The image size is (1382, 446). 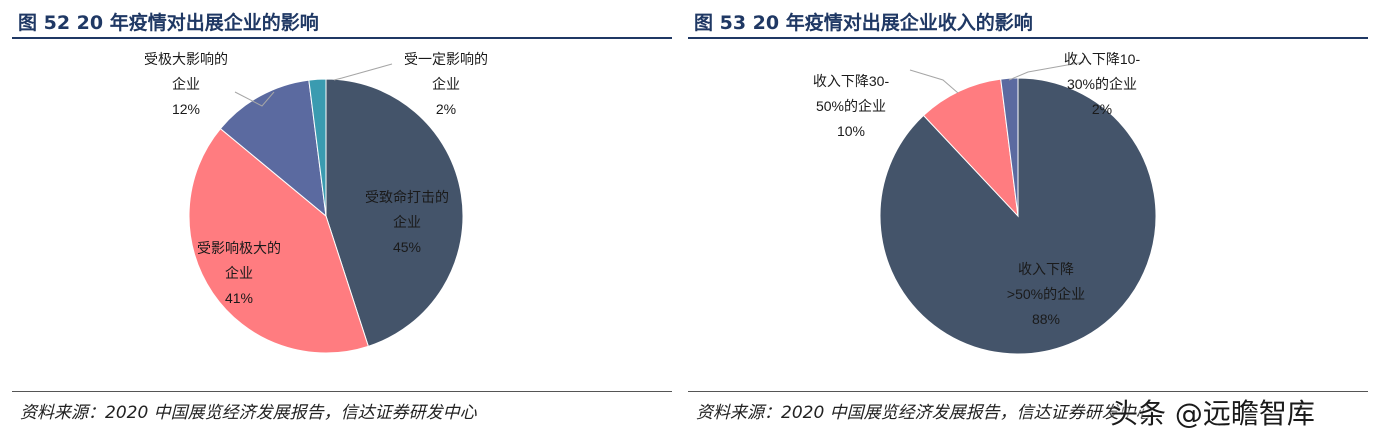 I want to click on figure-title: 图 53 20 年疫情对出展企业收入的影响, so click(x=863, y=23).